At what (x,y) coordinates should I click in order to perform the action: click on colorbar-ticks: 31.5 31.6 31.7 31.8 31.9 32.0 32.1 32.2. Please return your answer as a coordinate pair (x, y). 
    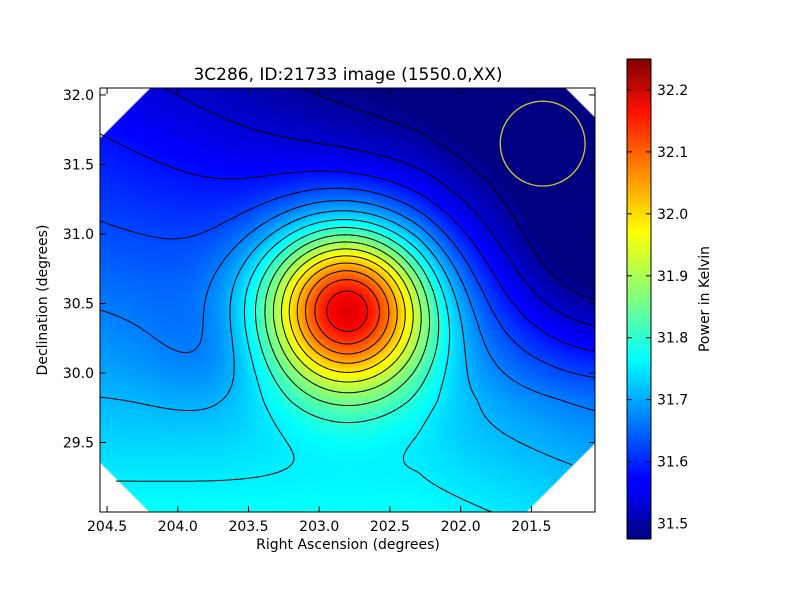
    Looking at the image, I should click on (657, 308).